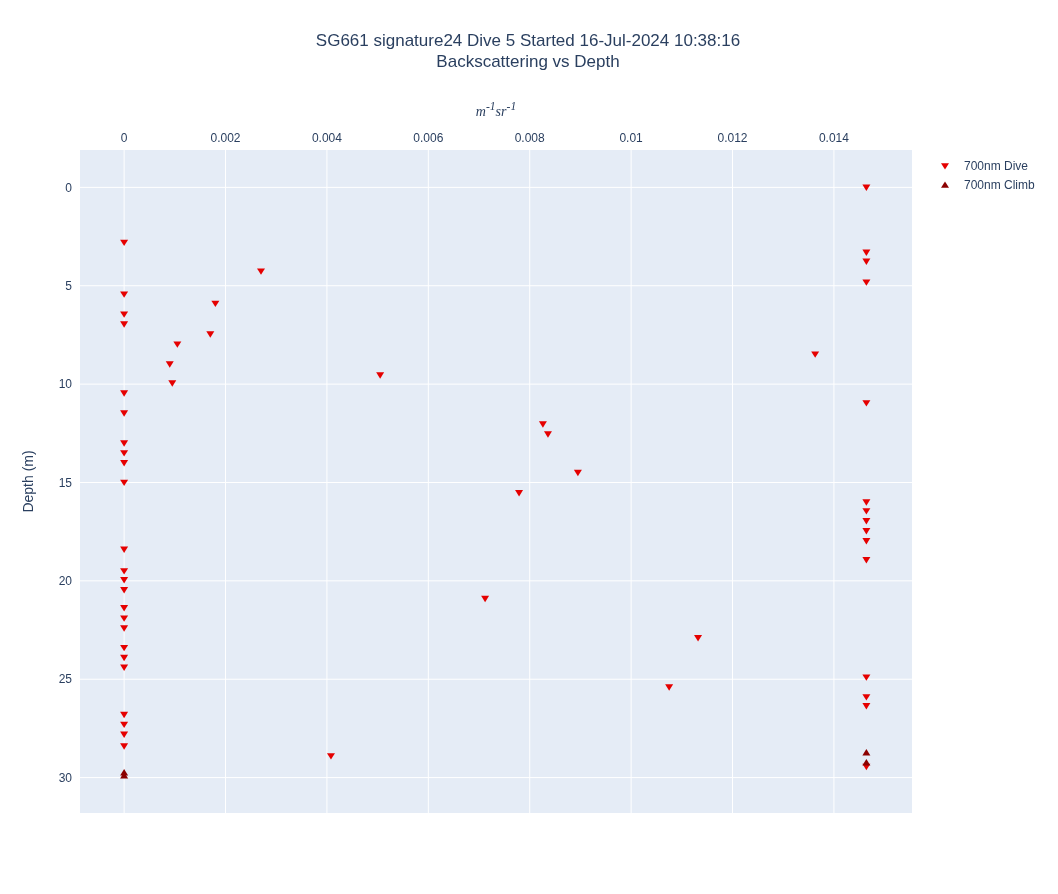  What do you see at coordinates (528, 40) in the screenshot?
I see `chart-title: SG661 signature24 Dive 5 Started 16-Jul-2024 10:38:16` at bounding box center [528, 40].